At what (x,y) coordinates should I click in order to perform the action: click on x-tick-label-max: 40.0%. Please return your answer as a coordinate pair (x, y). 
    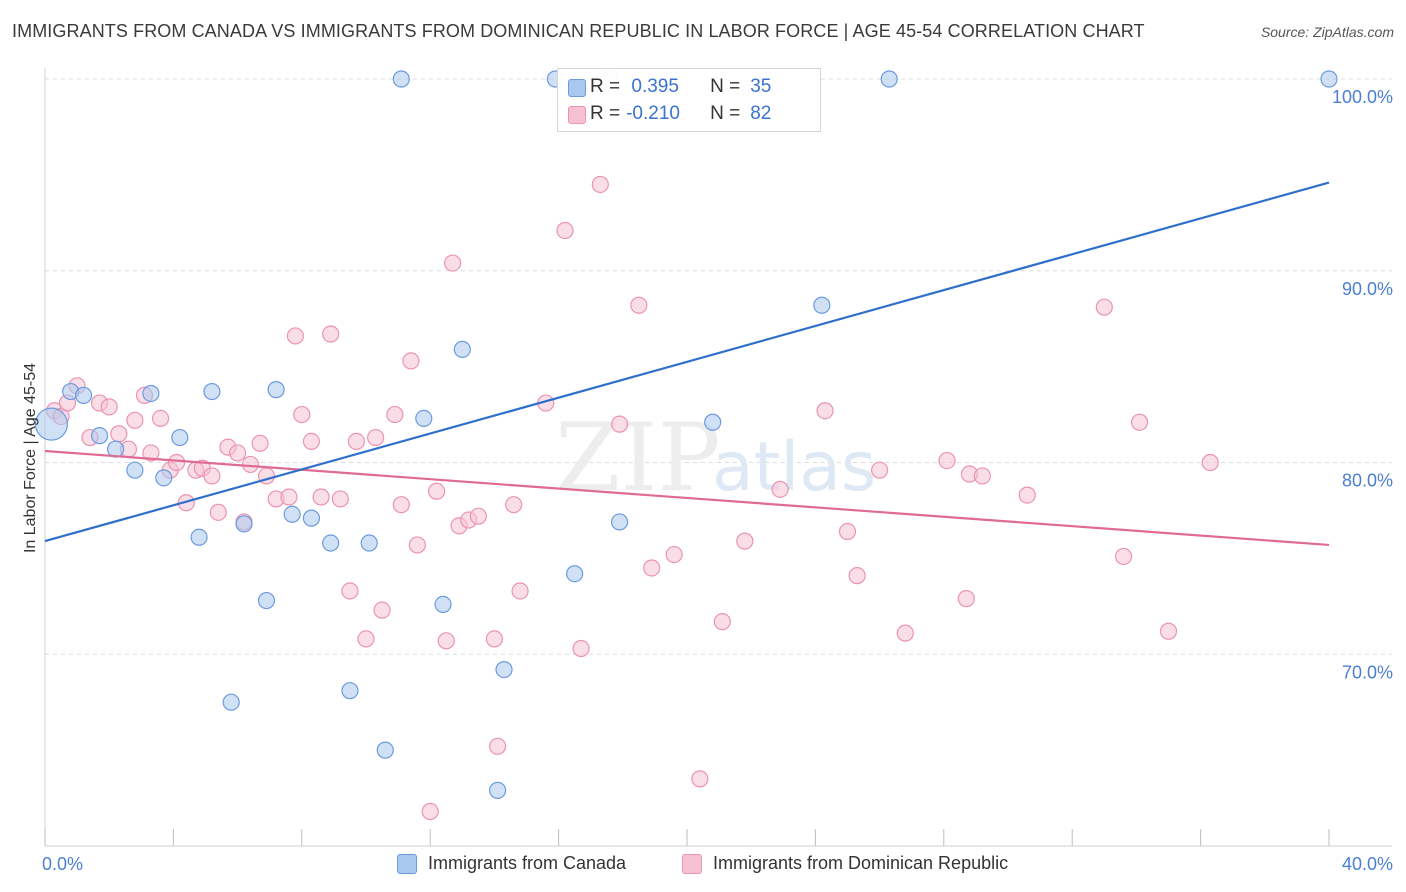
    Looking at the image, I should click on (1367, 864).